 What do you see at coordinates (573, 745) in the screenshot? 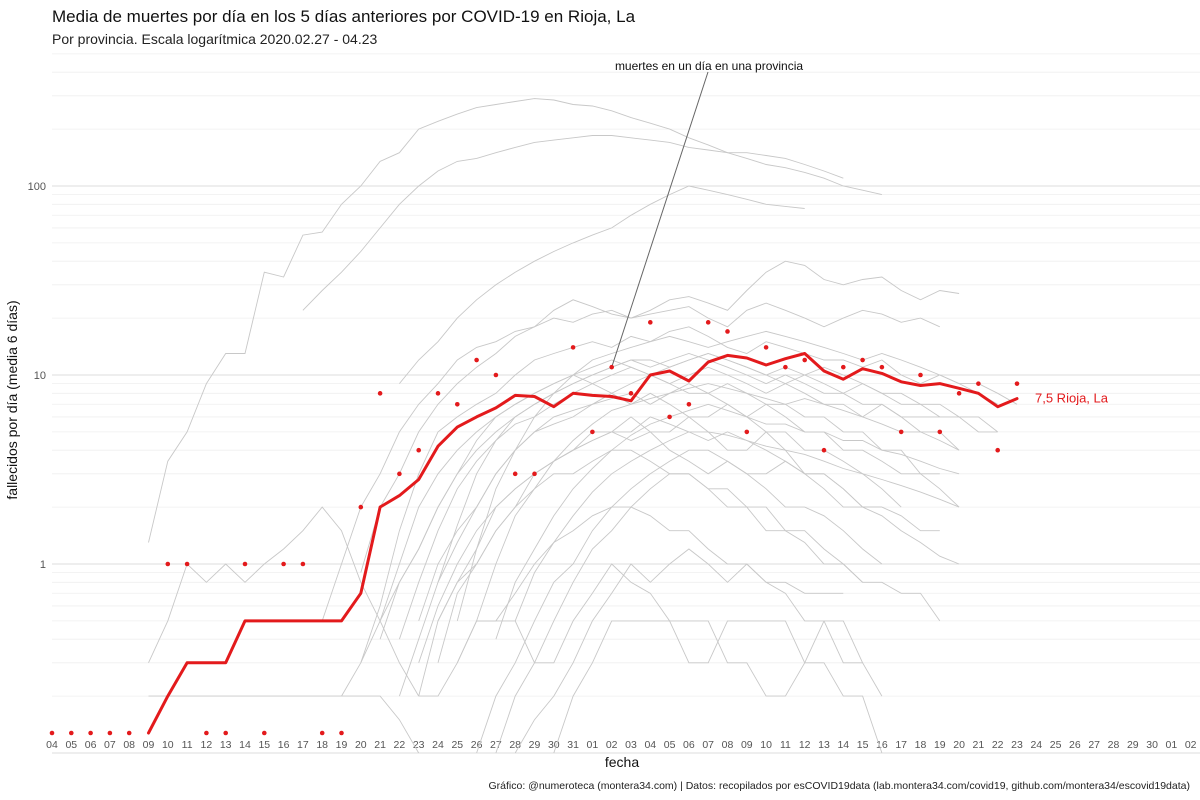
I see `x-tick-label: 31` at bounding box center [573, 745].